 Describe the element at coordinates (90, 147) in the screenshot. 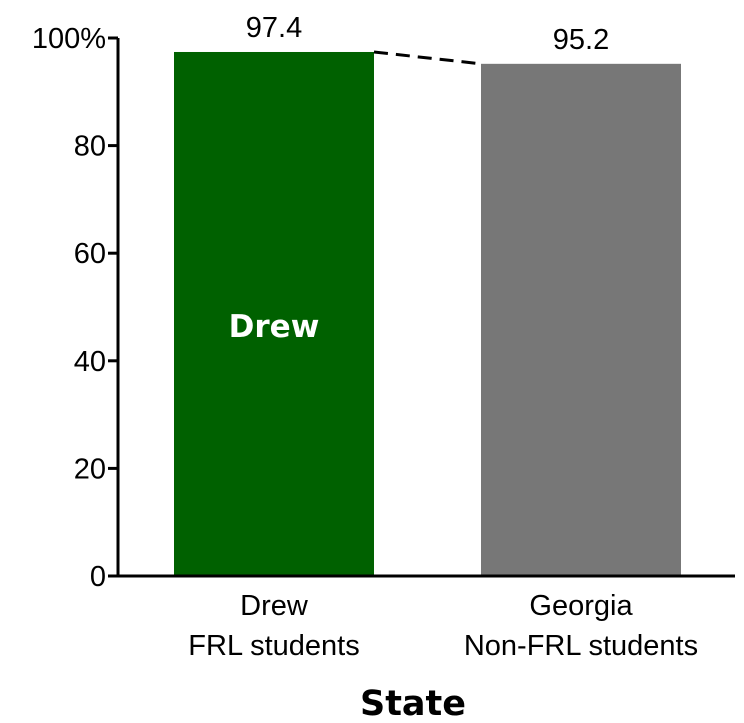

I see `y-tick-label-80: 80` at that location.